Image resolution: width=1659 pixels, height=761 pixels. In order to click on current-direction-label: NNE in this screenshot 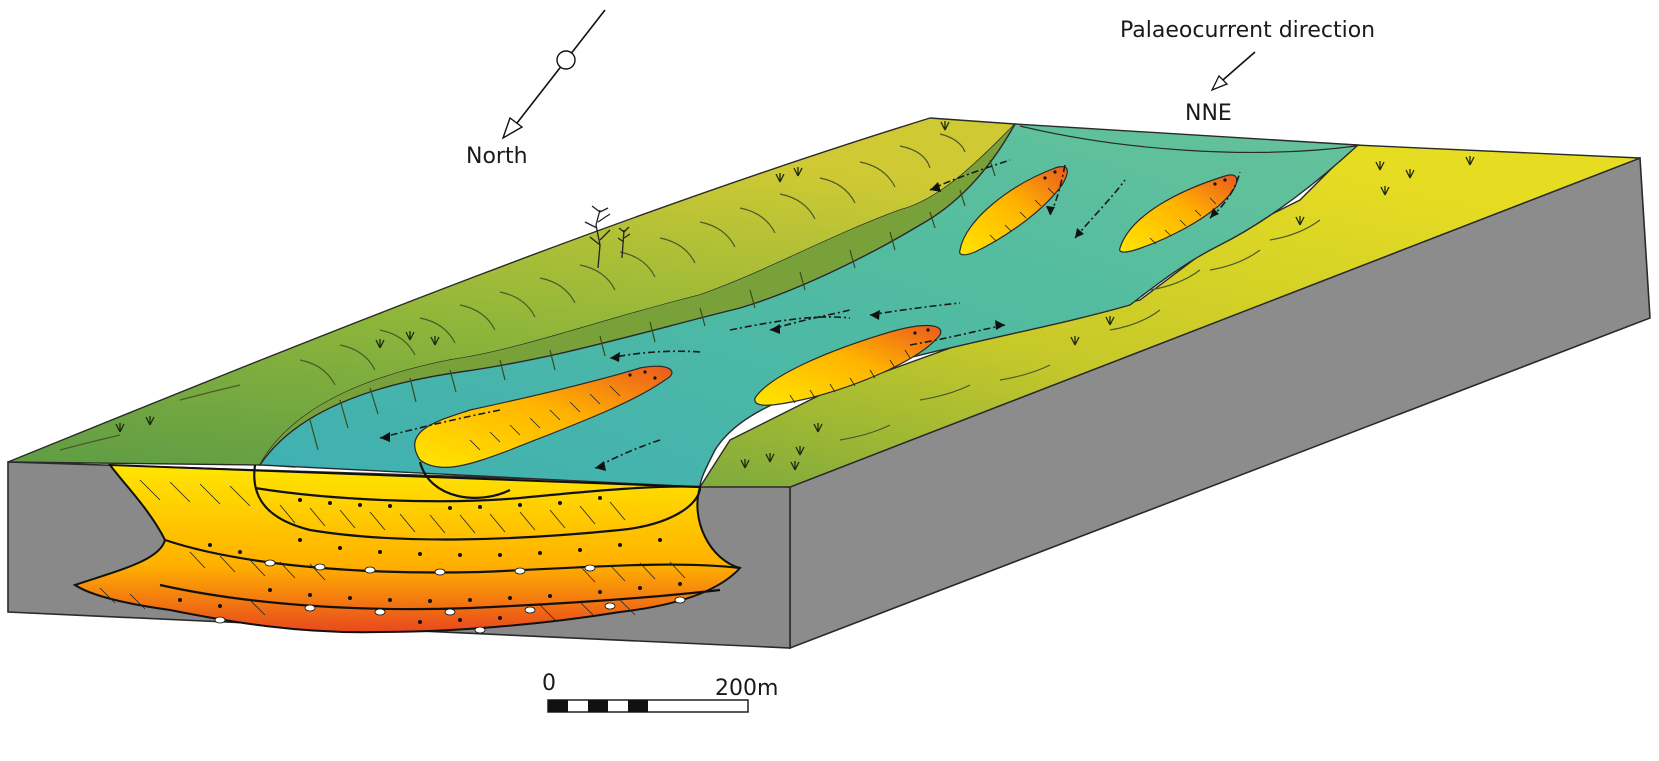, I will do `click(1208, 113)`.